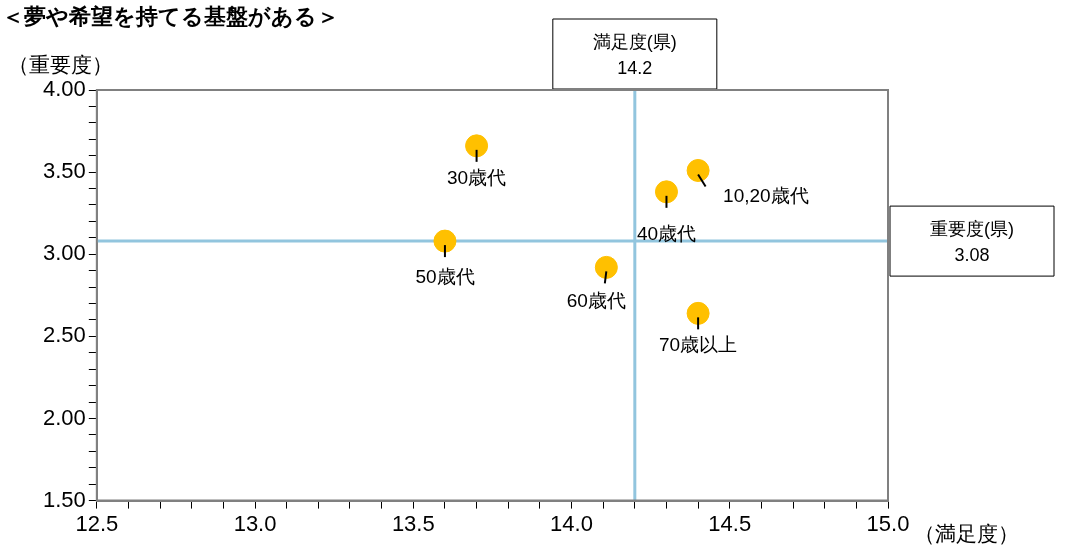 The width and height of the screenshot is (1068, 555). I want to click on annotation: 70歳以上, so click(698, 345).